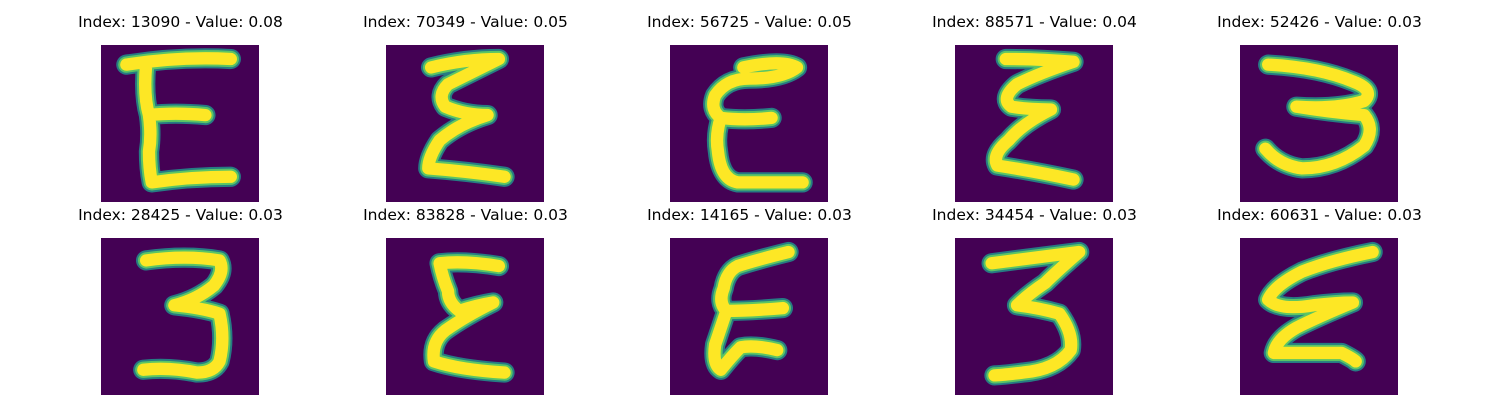 The image size is (1500, 400). I want to click on panel-3: Index: 56725 - Value: 0.05, so click(749, 106).